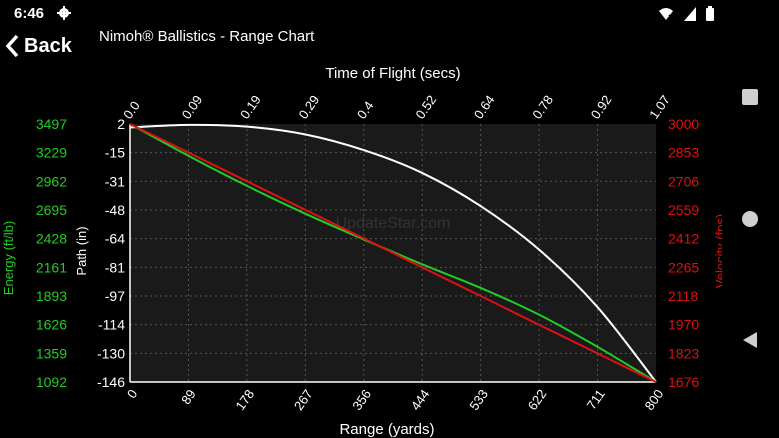 The width and height of the screenshot is (779, 438). I want to click on top-tick-label: 0.29, so click(309, 106).